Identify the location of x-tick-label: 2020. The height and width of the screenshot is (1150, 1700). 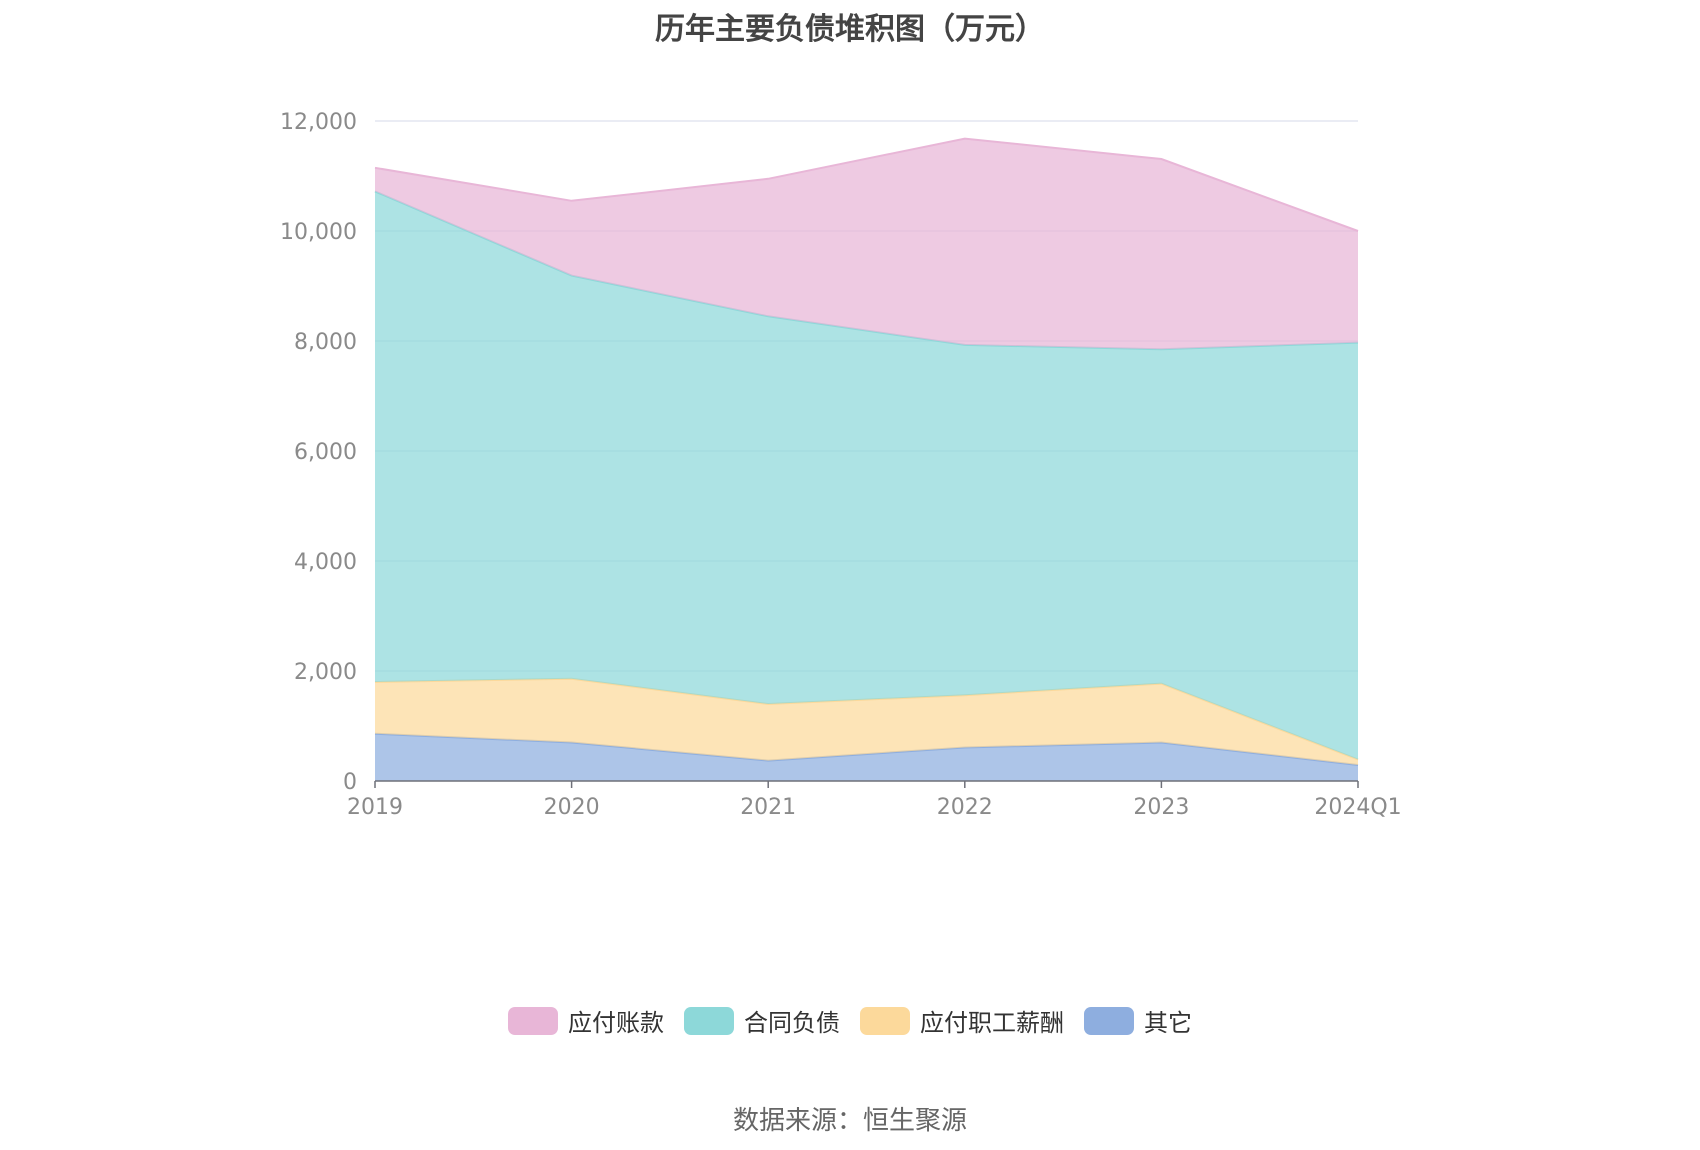
(572, 807).